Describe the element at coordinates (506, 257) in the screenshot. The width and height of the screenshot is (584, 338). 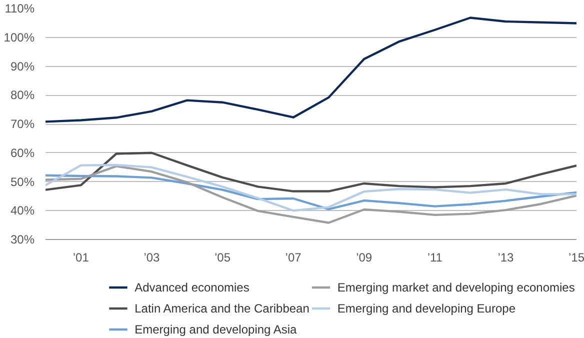
I see `x-tick-label: ’13` at that location.